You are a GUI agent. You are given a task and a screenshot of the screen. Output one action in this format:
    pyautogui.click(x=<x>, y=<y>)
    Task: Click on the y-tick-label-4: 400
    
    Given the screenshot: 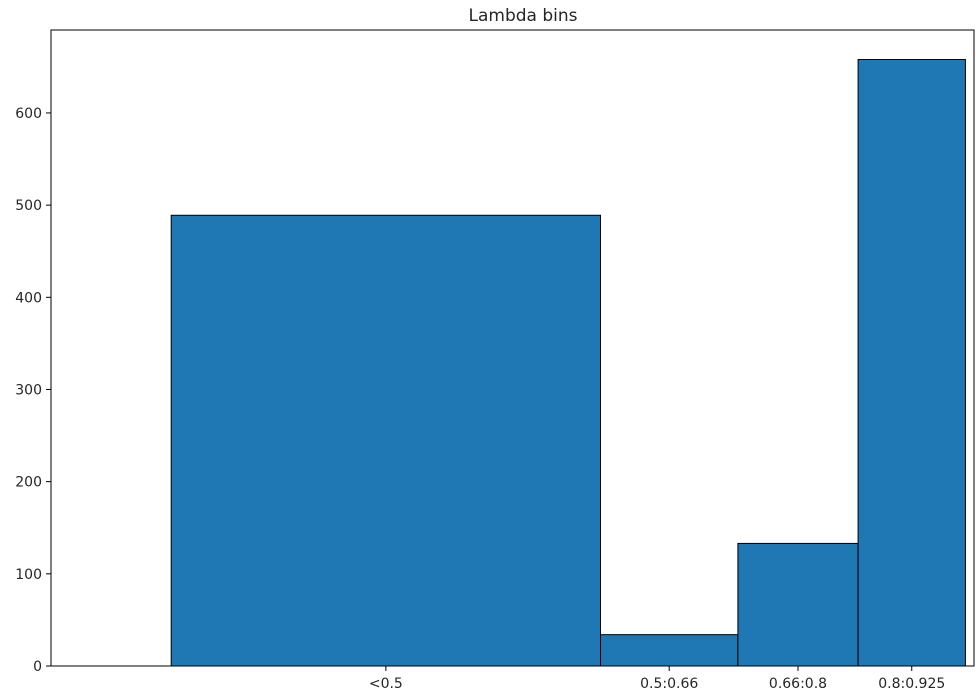 What is the action you would take?
    pyautogui.click(x=28, y=298)
    